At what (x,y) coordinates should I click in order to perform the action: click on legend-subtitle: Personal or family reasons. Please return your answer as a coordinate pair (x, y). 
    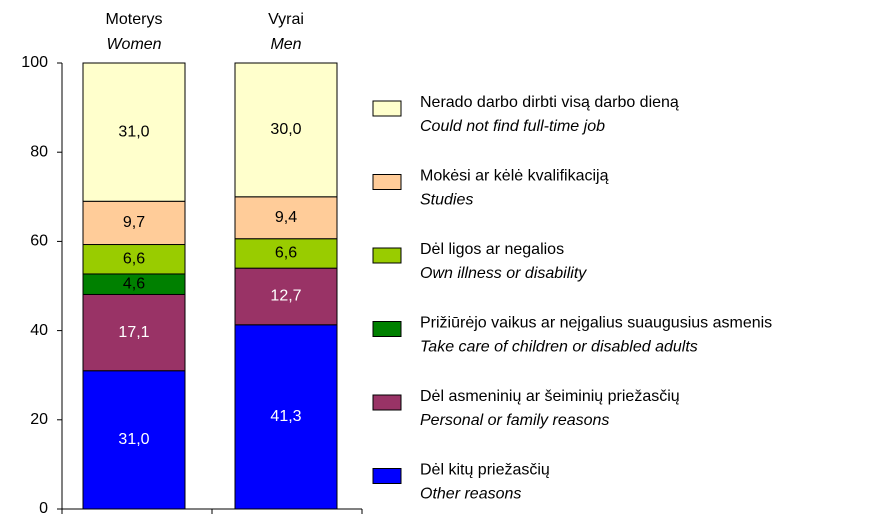
    Looking at the image, I should click on (514, 420).